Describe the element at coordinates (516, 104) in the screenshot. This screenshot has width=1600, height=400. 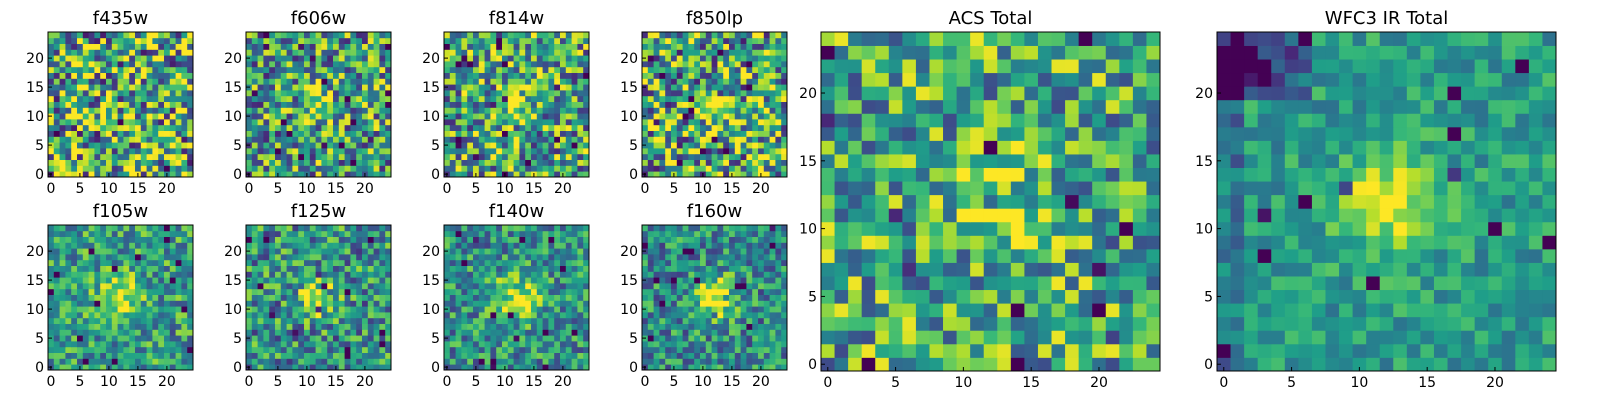
I see `plot-frame-f814w` at that location.